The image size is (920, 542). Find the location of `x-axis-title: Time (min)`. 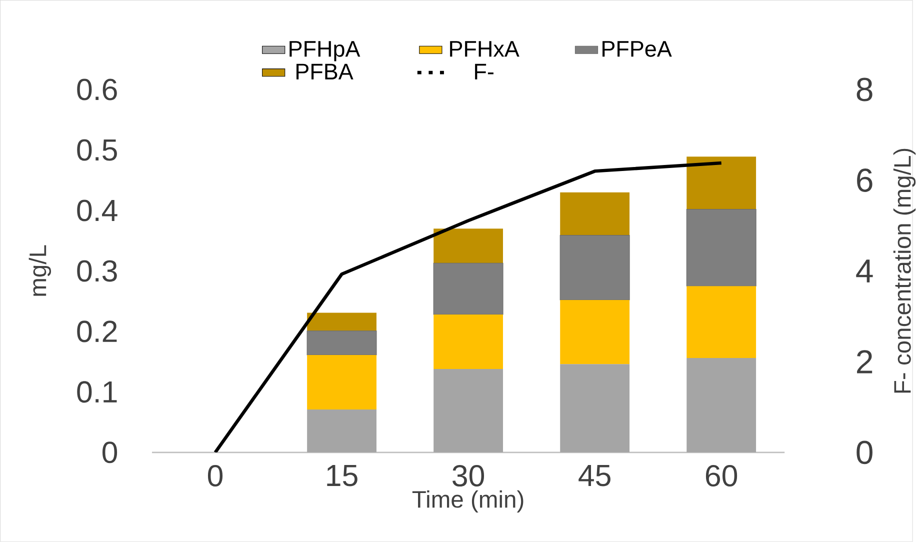

x-axis-title: Time (min) is located at coordinates (468, 501).